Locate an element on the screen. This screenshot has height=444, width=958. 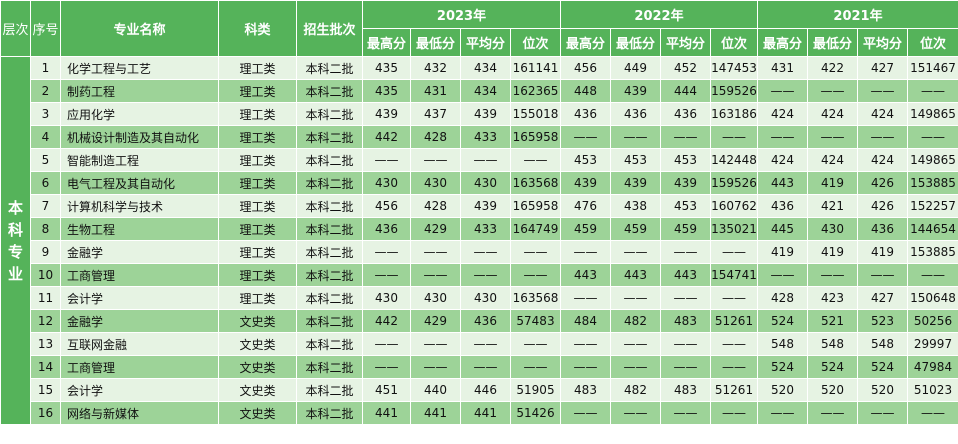
score-cell: 419 is located at coordinates (782, 252).